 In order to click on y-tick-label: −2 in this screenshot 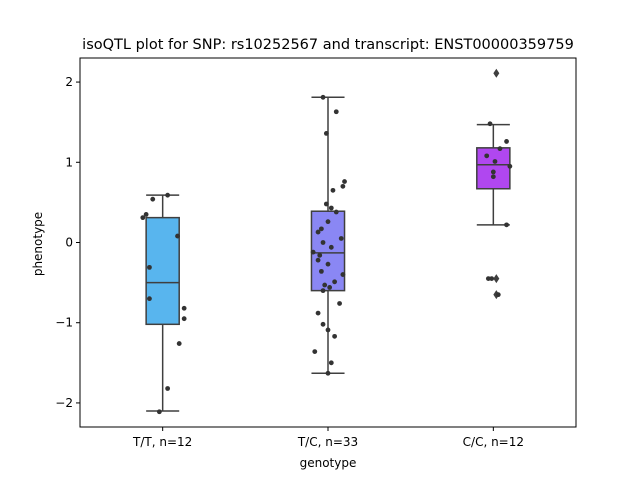, I will do `click(64, 403)`.